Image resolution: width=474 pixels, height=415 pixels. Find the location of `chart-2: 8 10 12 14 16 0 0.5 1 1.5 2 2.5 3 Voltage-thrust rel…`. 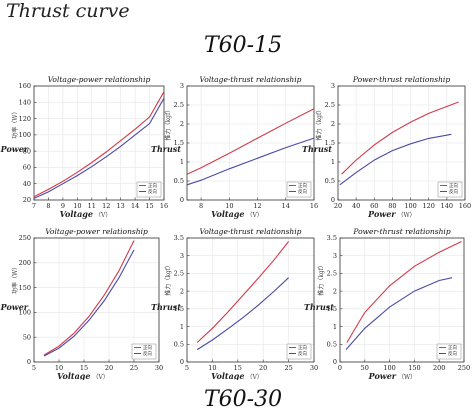

chart-2: 8 10 12 14 16 0 0.5 1 1.5 2 2.5 3 Voltage-thrust rel… is located at coordinates (234, 147).